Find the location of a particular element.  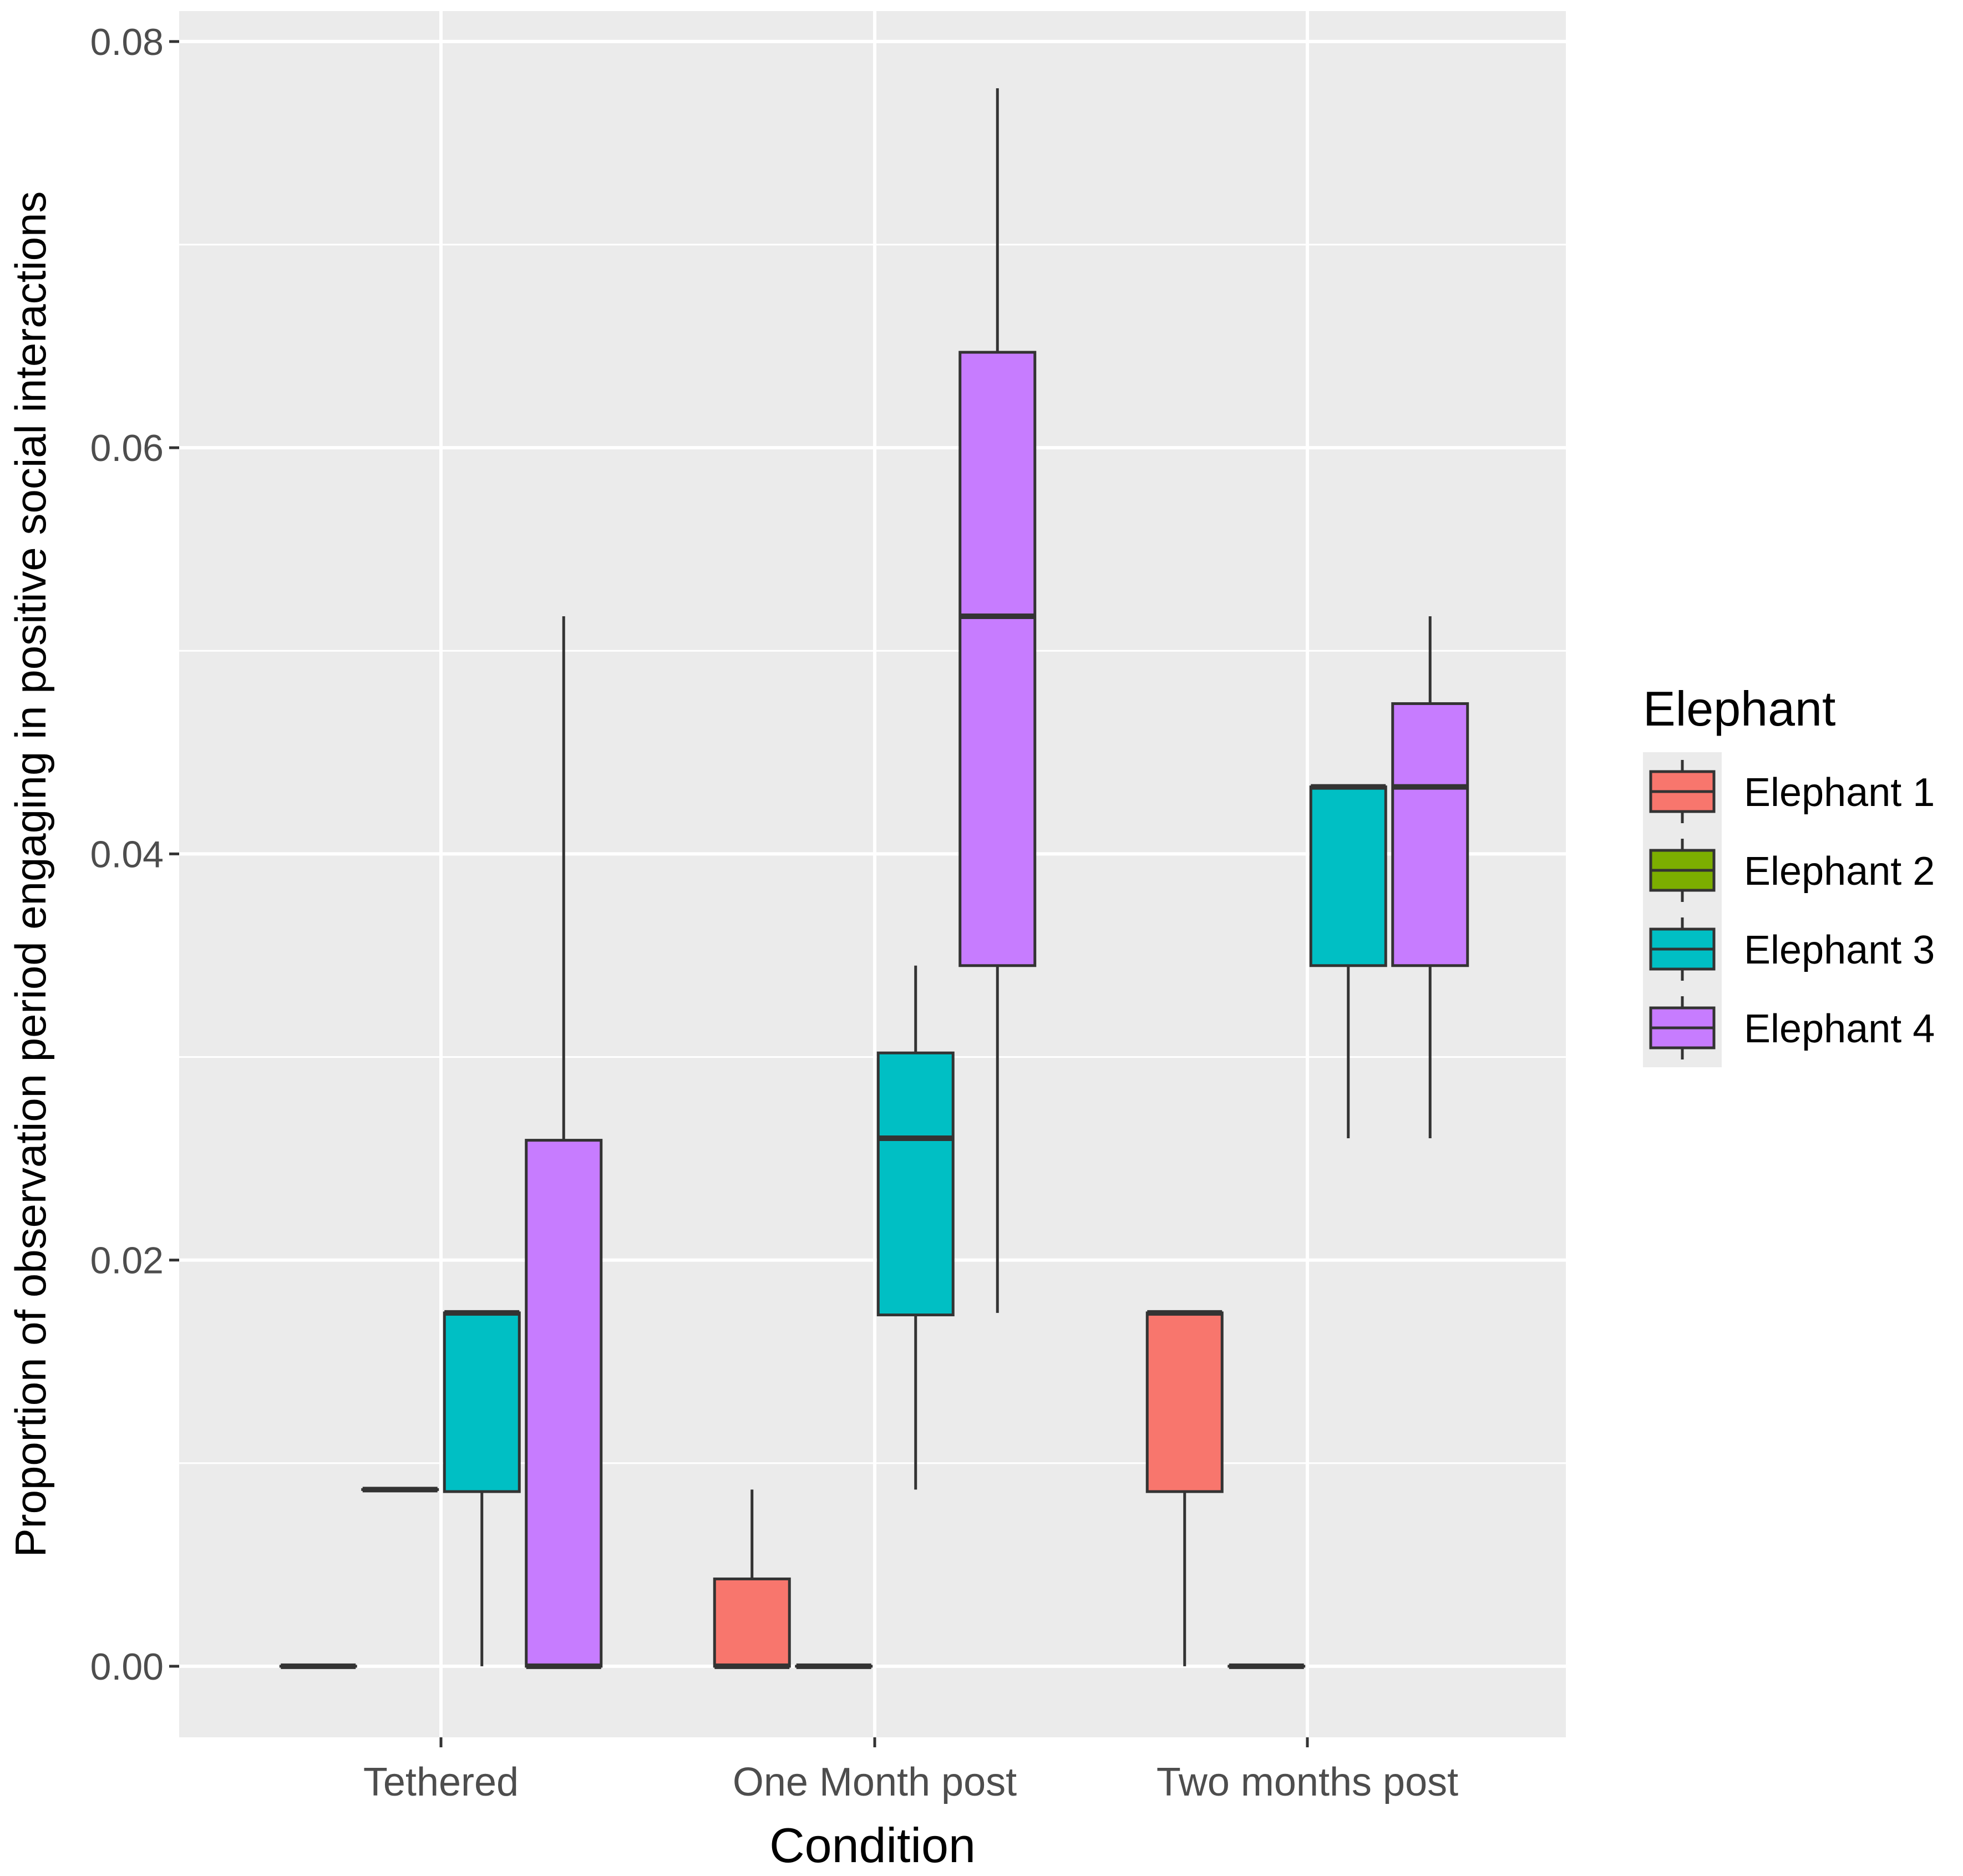

x-axis-title: Condition is located at coordinates (872, 1845).